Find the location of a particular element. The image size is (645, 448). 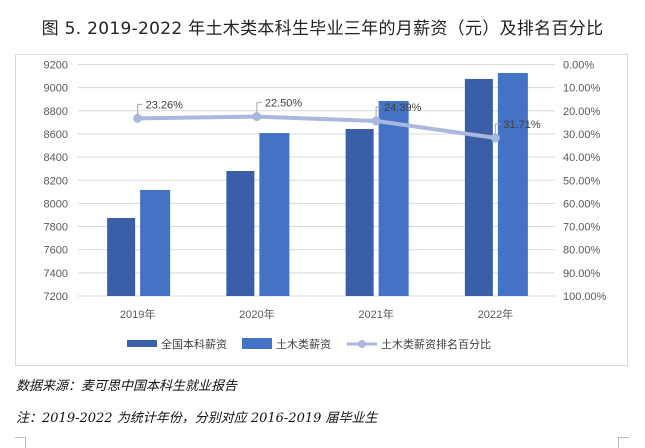

left-axis-tick: 8400 is located at coordinates (56, 158).